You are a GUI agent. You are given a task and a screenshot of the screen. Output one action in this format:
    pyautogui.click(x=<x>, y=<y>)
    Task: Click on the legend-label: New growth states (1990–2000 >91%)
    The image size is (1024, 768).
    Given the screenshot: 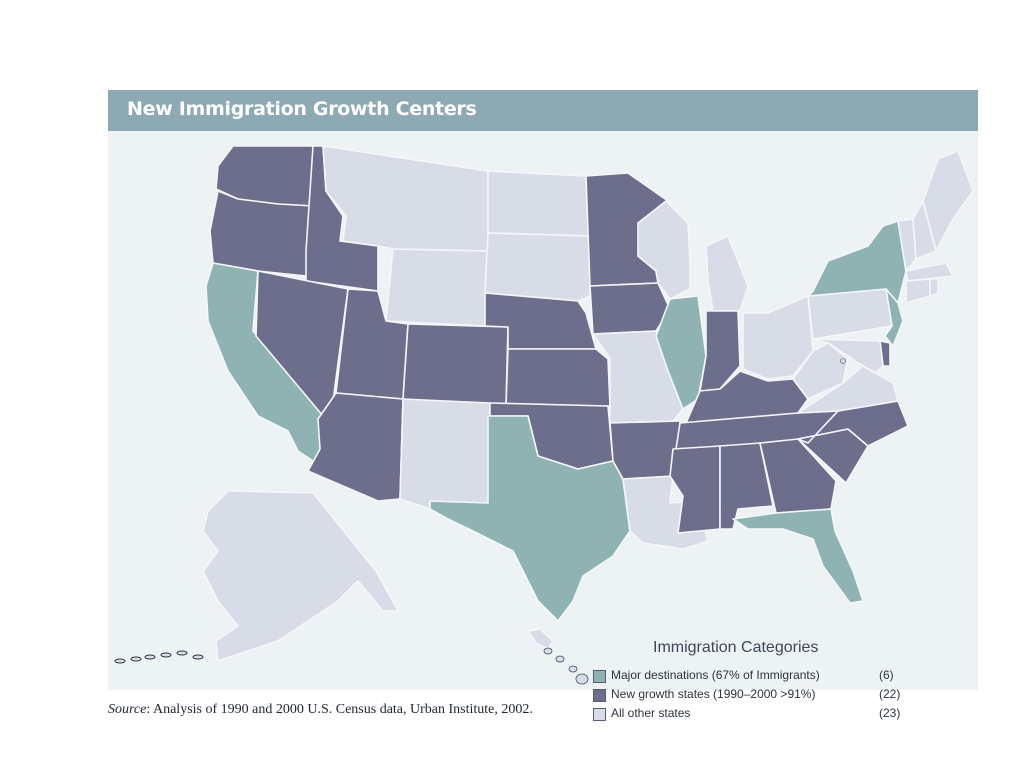 What is the action you would take?
    pyautogui.click(x=713, y=694)
    